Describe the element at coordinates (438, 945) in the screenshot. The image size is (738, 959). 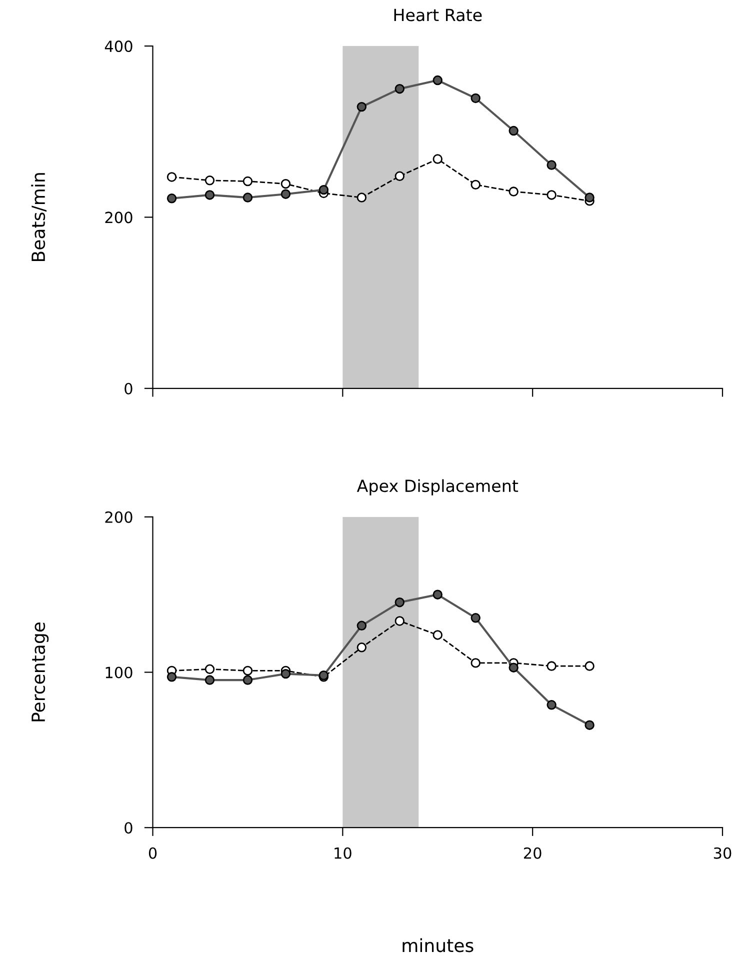
I see `x-axis-title: minutes` at that location.